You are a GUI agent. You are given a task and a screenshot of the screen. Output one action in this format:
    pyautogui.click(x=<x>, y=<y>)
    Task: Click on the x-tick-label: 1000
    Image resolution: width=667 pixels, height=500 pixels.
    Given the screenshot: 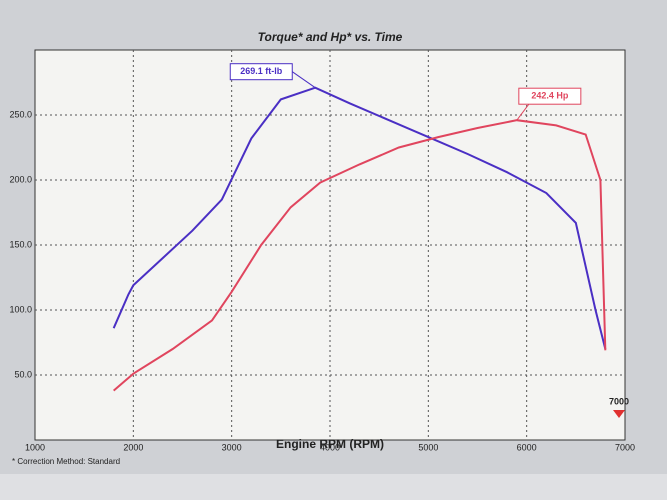 What is the action you would take?
    pyautogui.click(x=35, y=447)
    